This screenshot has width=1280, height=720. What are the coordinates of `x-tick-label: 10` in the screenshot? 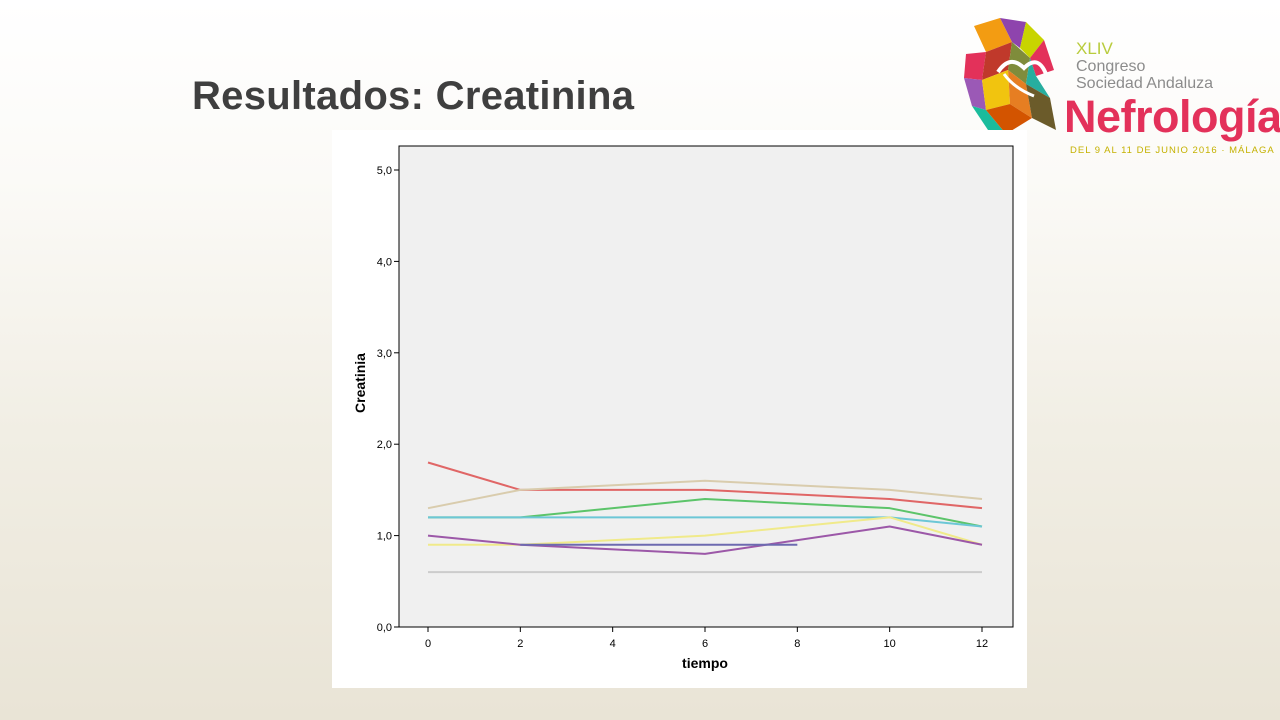 It's located at (890, 644).